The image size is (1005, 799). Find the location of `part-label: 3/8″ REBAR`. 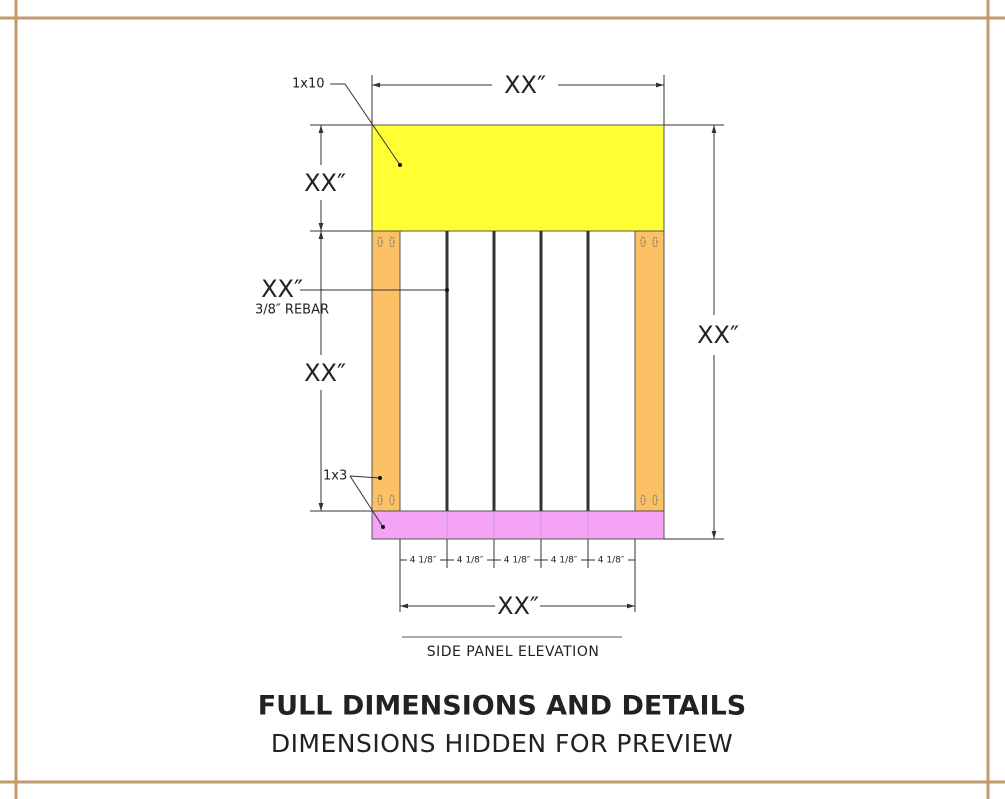

part-label: 3/8″ REBAR is located at coordinates (292, 310).